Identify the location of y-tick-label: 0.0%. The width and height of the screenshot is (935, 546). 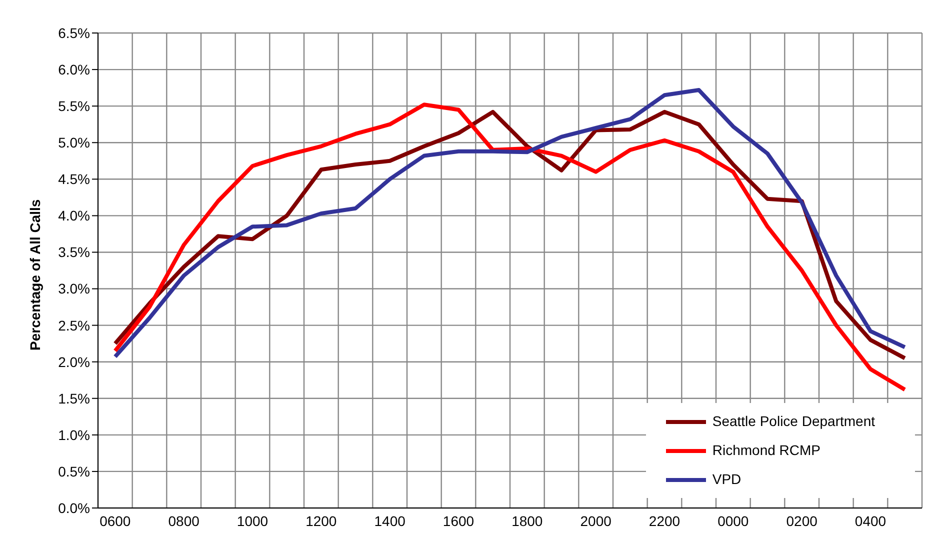
(74, 508).